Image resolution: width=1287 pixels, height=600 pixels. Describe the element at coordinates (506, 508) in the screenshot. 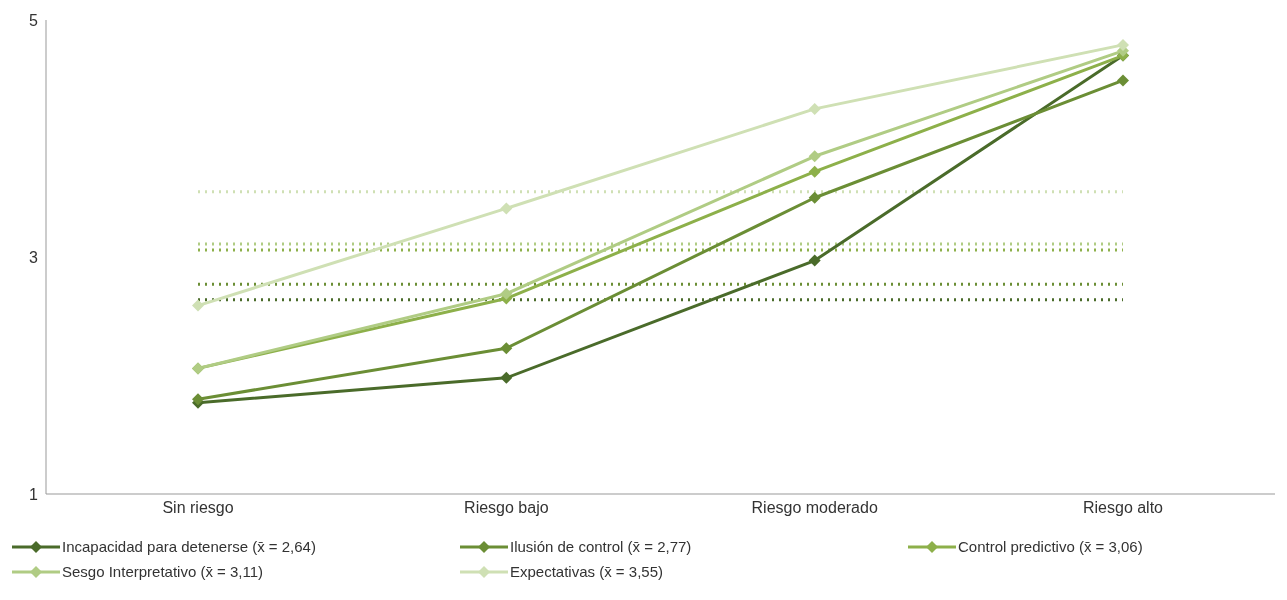

I see `x-tick-label: Riesgo bajo` at that location.